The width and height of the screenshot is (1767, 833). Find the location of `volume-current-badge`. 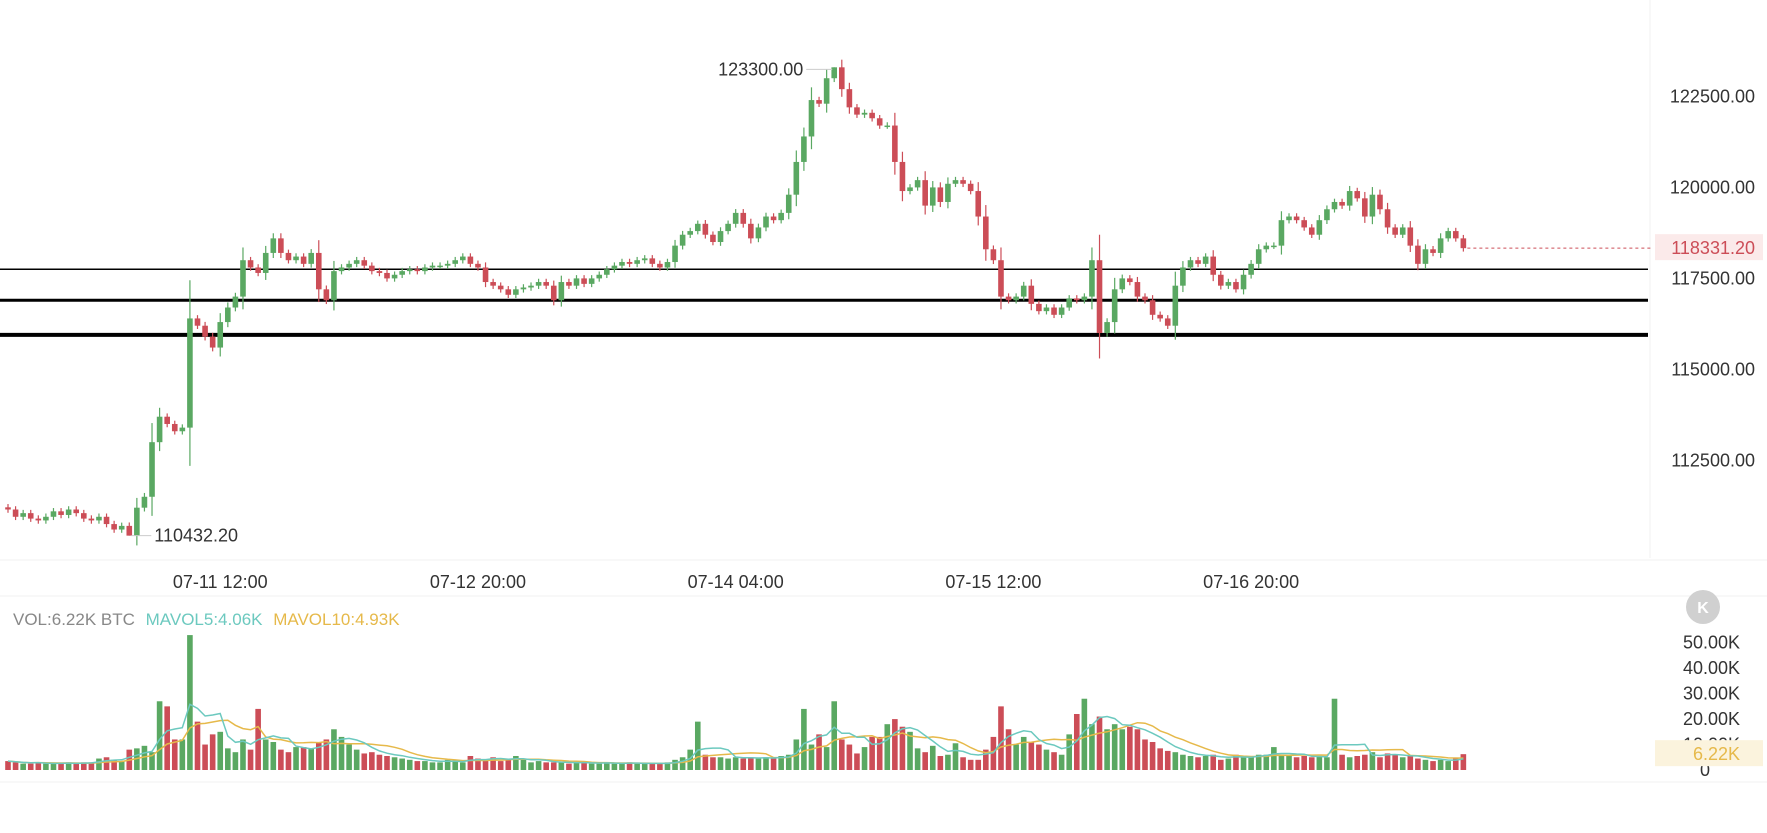

volume-current-badge is located at coordinates (1709, 753).